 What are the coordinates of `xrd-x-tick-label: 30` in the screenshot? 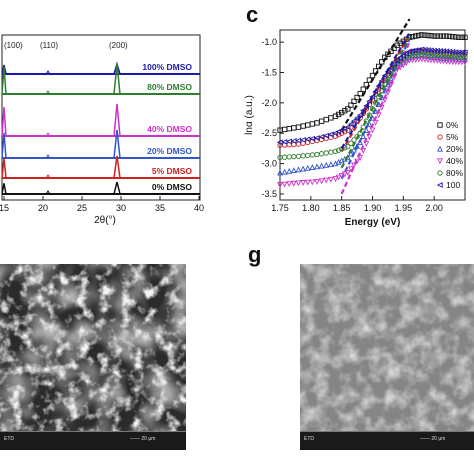 It's located at (121, 208).